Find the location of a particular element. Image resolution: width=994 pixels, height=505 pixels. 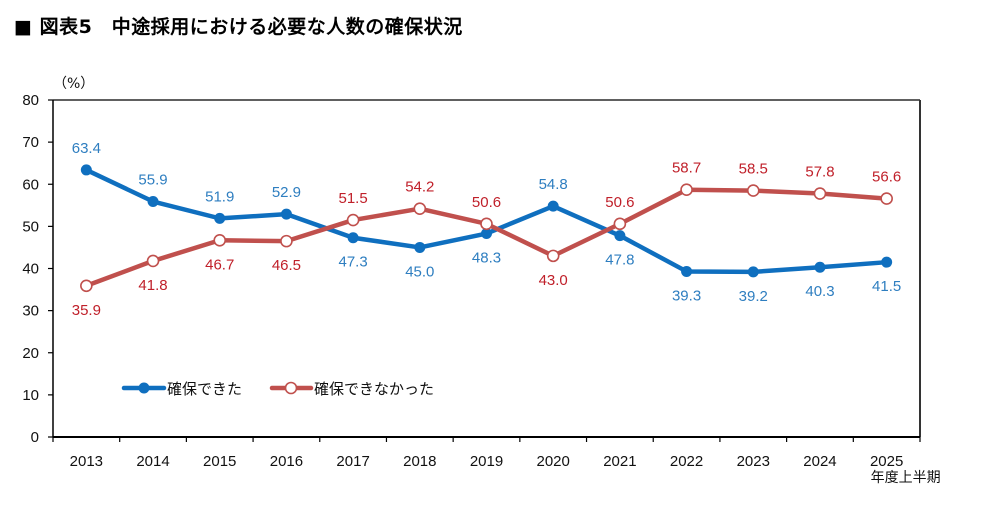

series-1-data-label: 54.8 is located at coordinates (553, 184).